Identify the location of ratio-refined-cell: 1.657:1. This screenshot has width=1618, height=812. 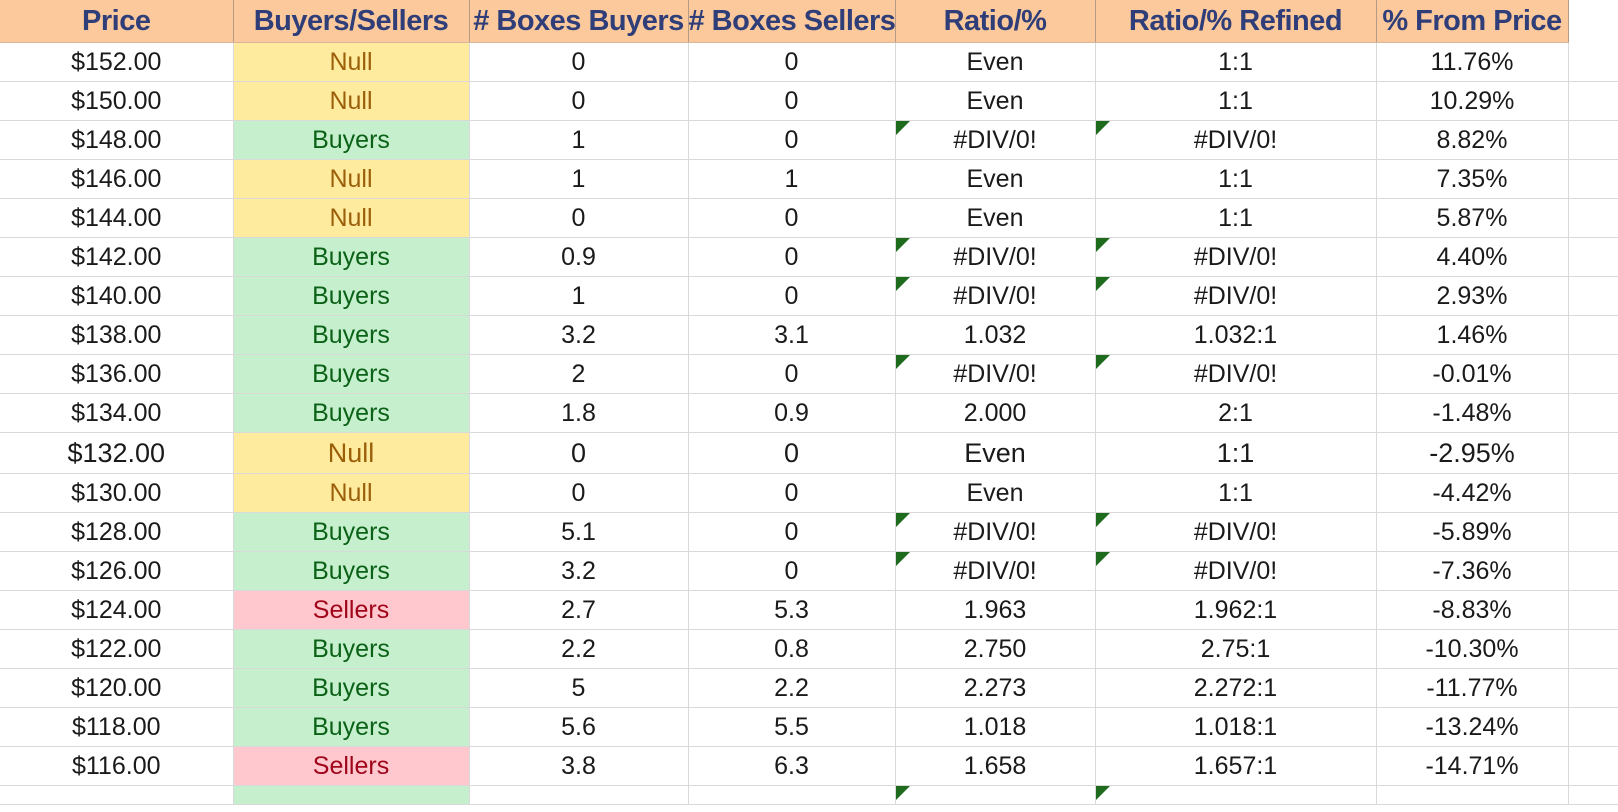
(1236, 766).